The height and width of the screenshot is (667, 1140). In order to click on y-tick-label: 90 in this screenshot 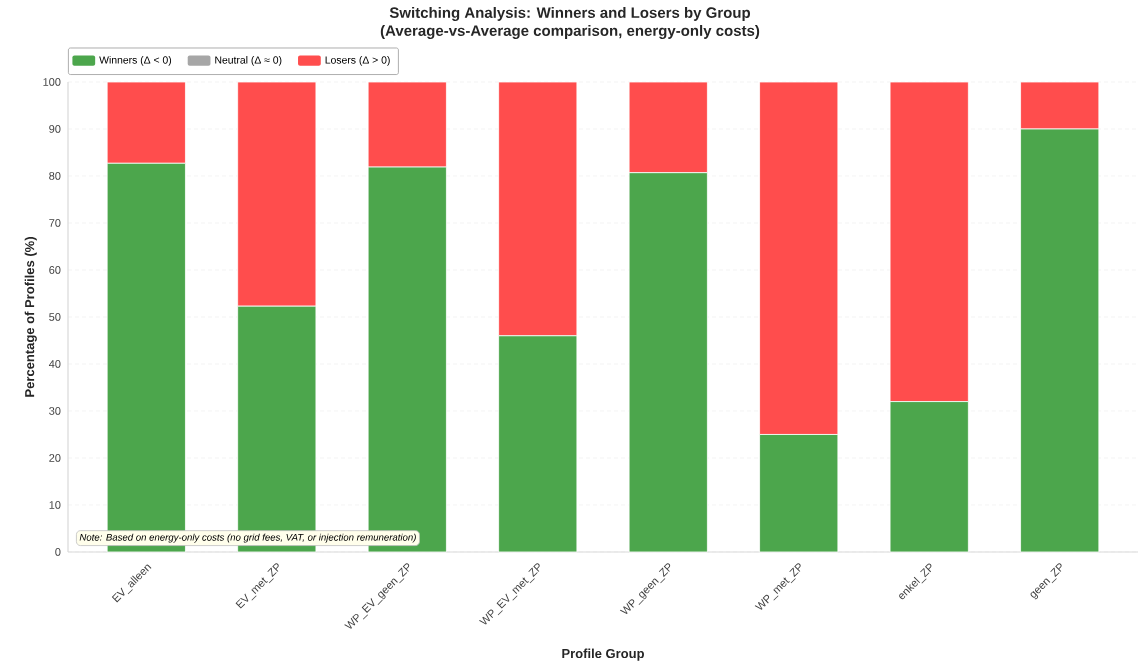, I will do `click(55, 128)`.